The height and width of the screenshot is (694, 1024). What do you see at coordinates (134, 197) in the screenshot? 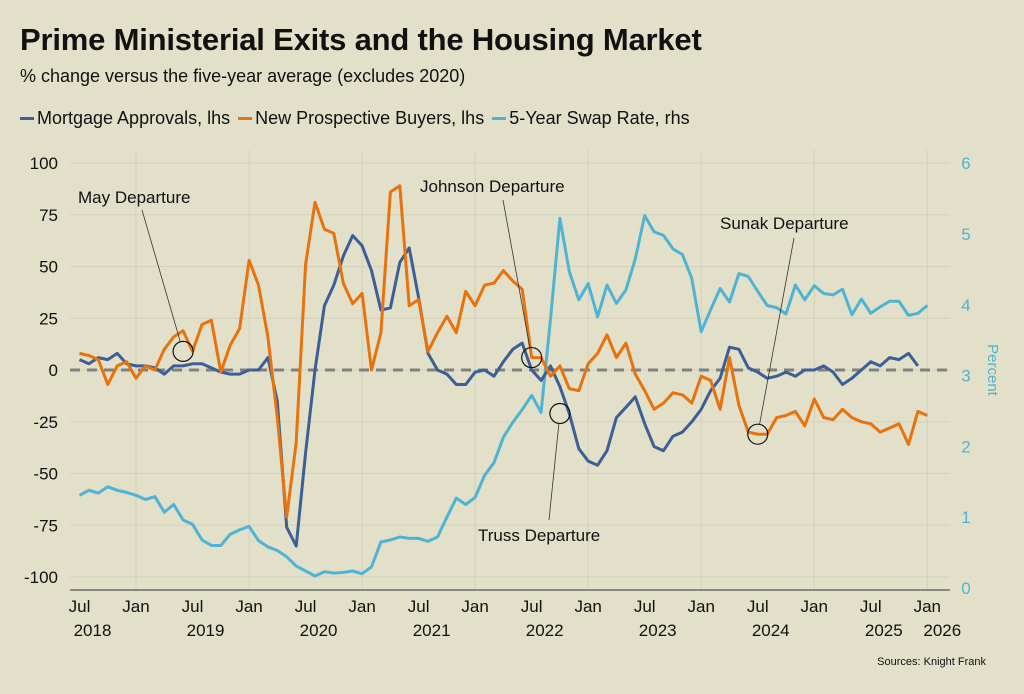
I see `annotation-label: May Departure` at bounding box center [134, 197].